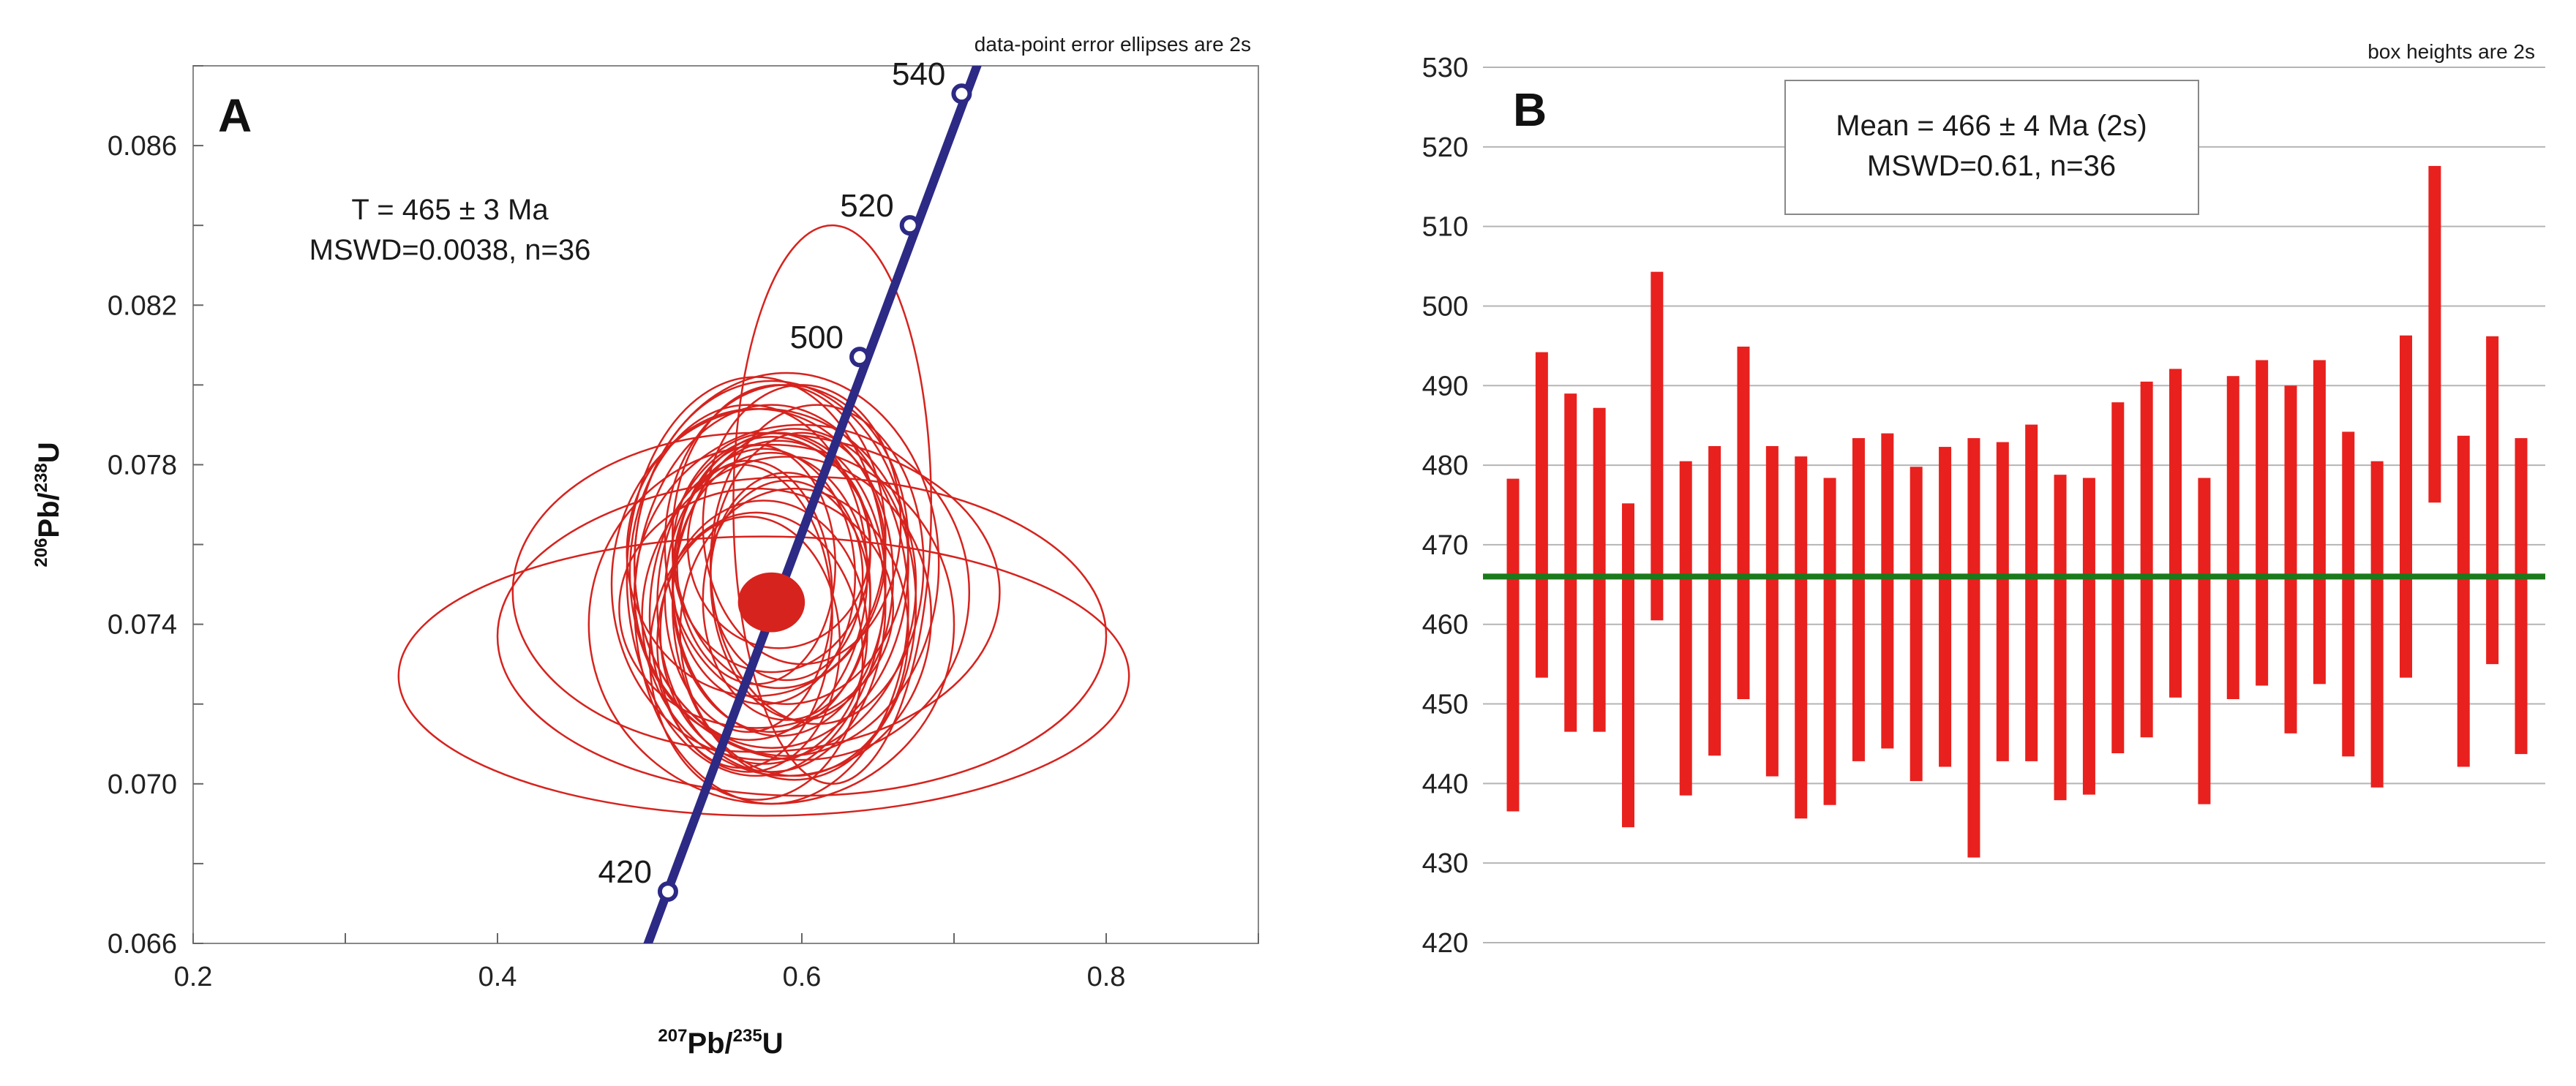  What do you see at coordinates (142, 146) in the screenshot?
I see `y-tick-label: 0.086` at bounding box center [142, 146].